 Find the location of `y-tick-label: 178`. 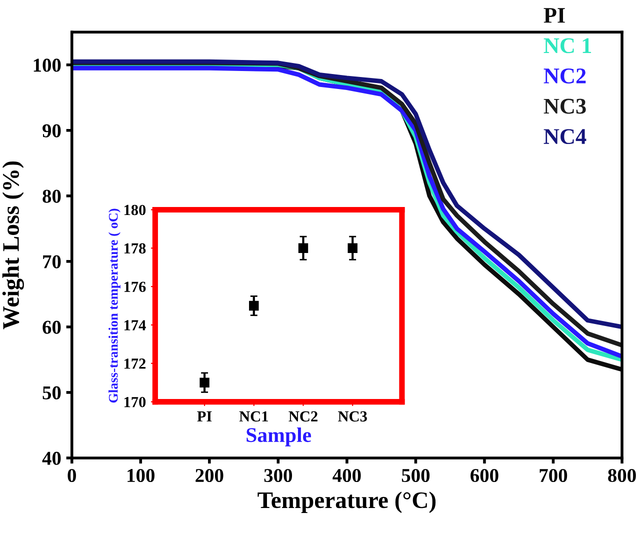

y-tick-label: 178 is located at coordinates (135, 248).